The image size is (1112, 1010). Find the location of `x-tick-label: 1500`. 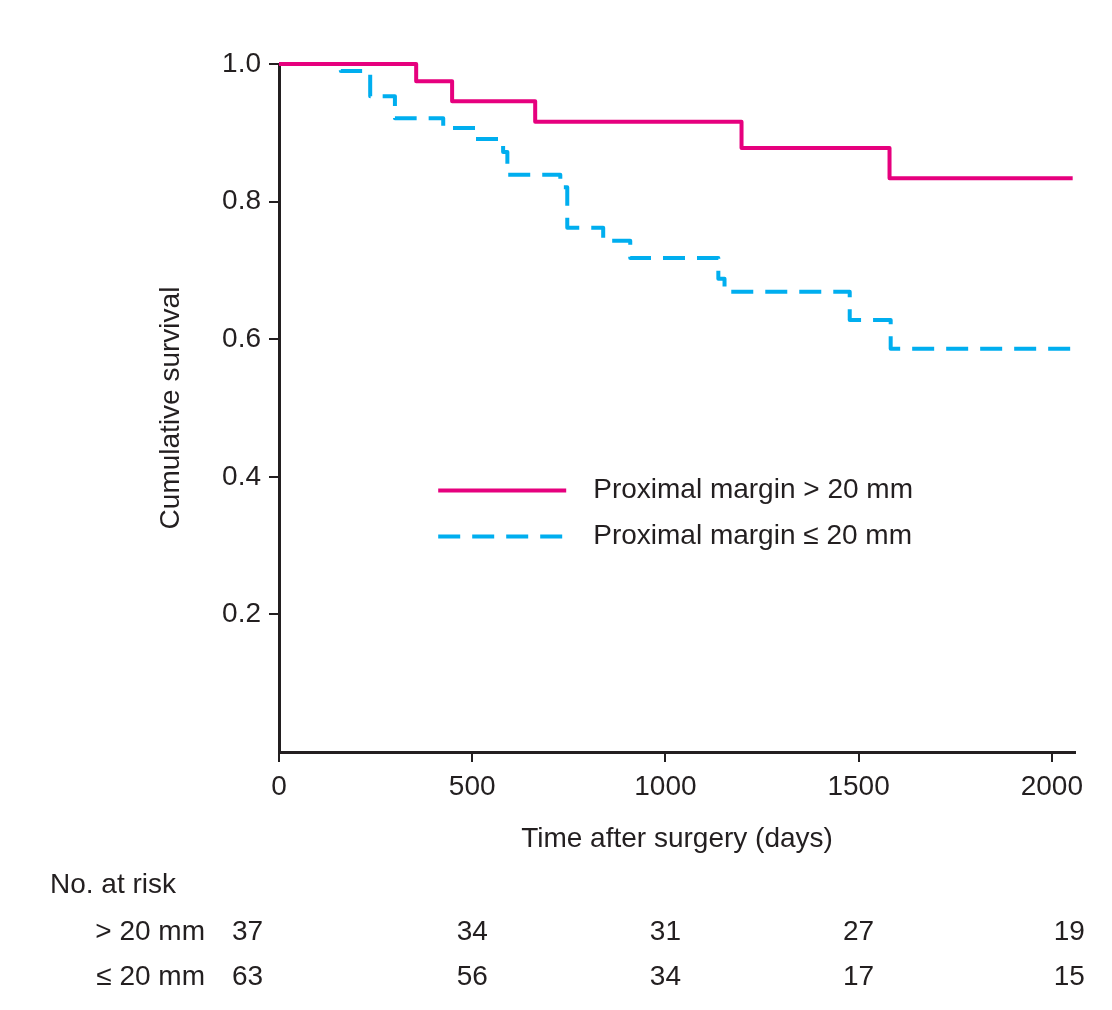

x-tick-label: 1500 is located at coordinates (858, 785).